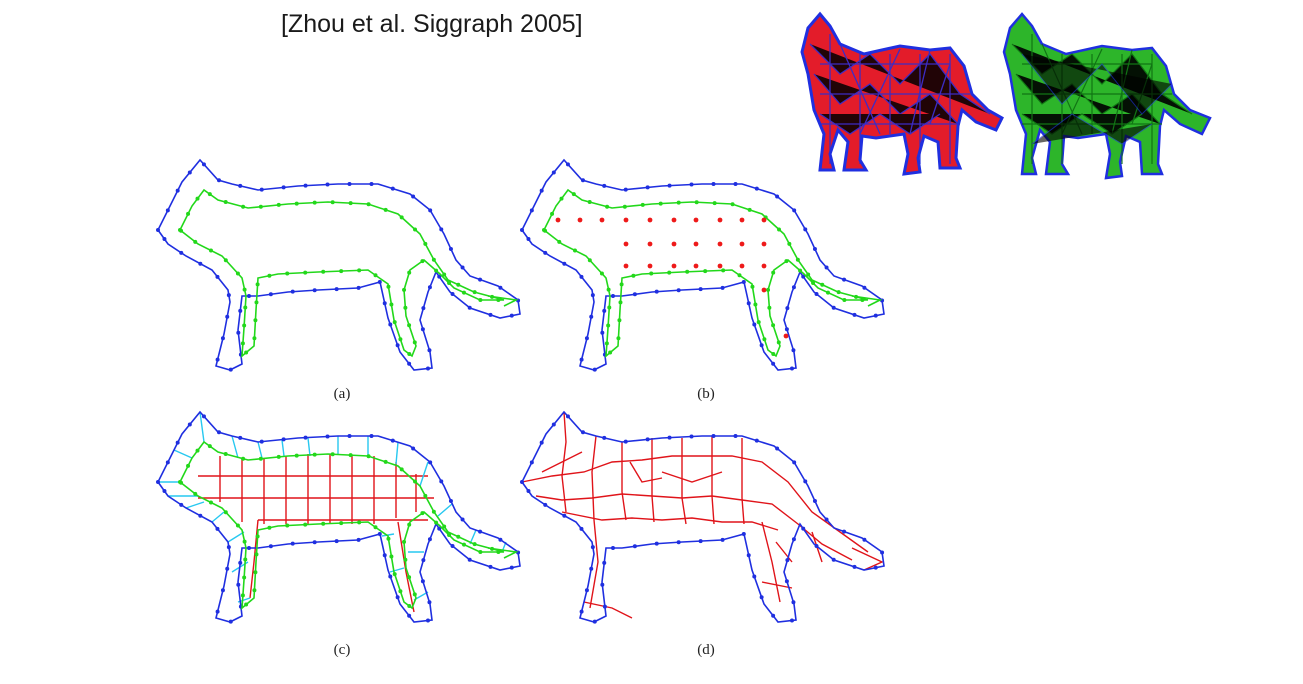 The image size is (1303, 684). What do you see at coordinates (1107, 96) in the screenshot?
I see `cat-3d-green-mesh` at bounding box center [1107, 96].